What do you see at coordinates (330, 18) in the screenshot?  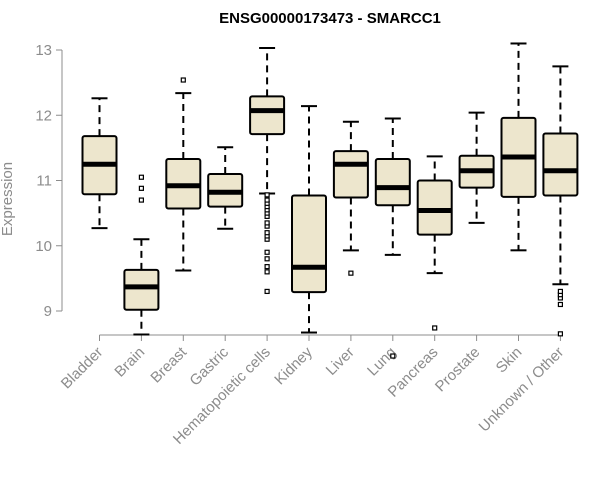 I see `chart-title: ENSG00000173473 - SMARCC1` at bounding box center [330, 18].